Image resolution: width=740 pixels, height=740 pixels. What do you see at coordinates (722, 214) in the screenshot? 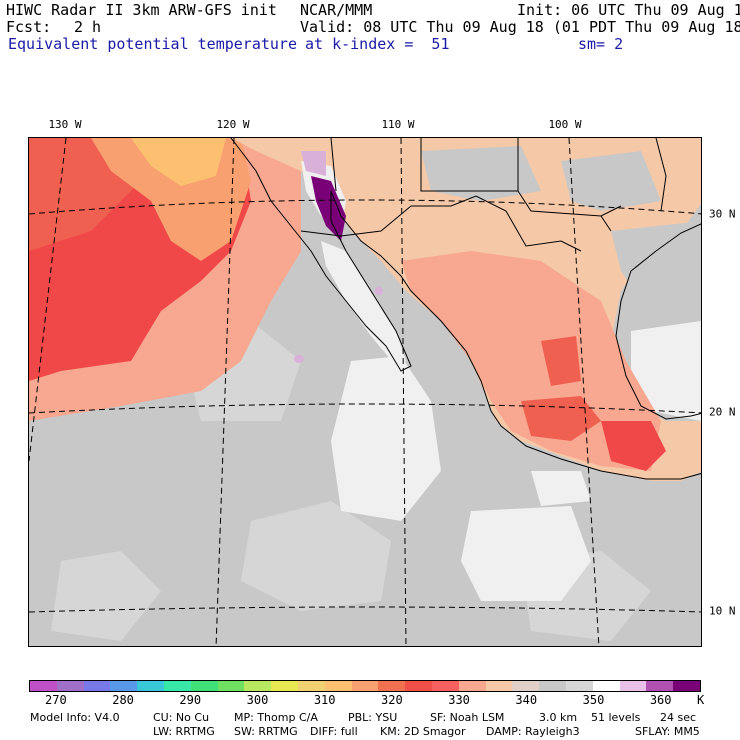
I see `lat-label-30n: 30 N` at bounding box center [722, 214].